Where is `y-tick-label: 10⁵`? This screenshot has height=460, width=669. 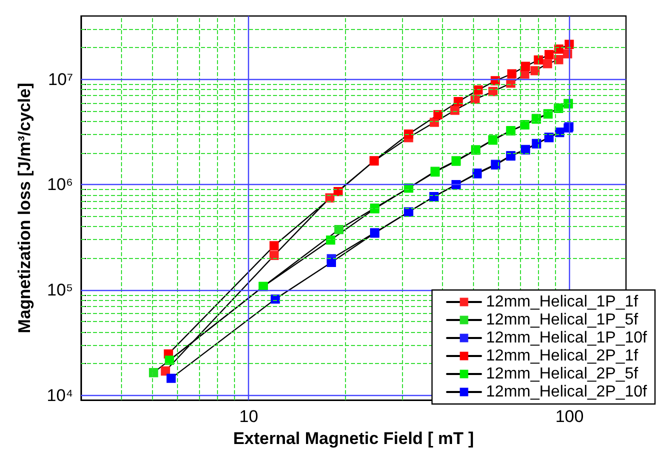 y-tick-label: 10⁵ is located at coordinates (60, 290).